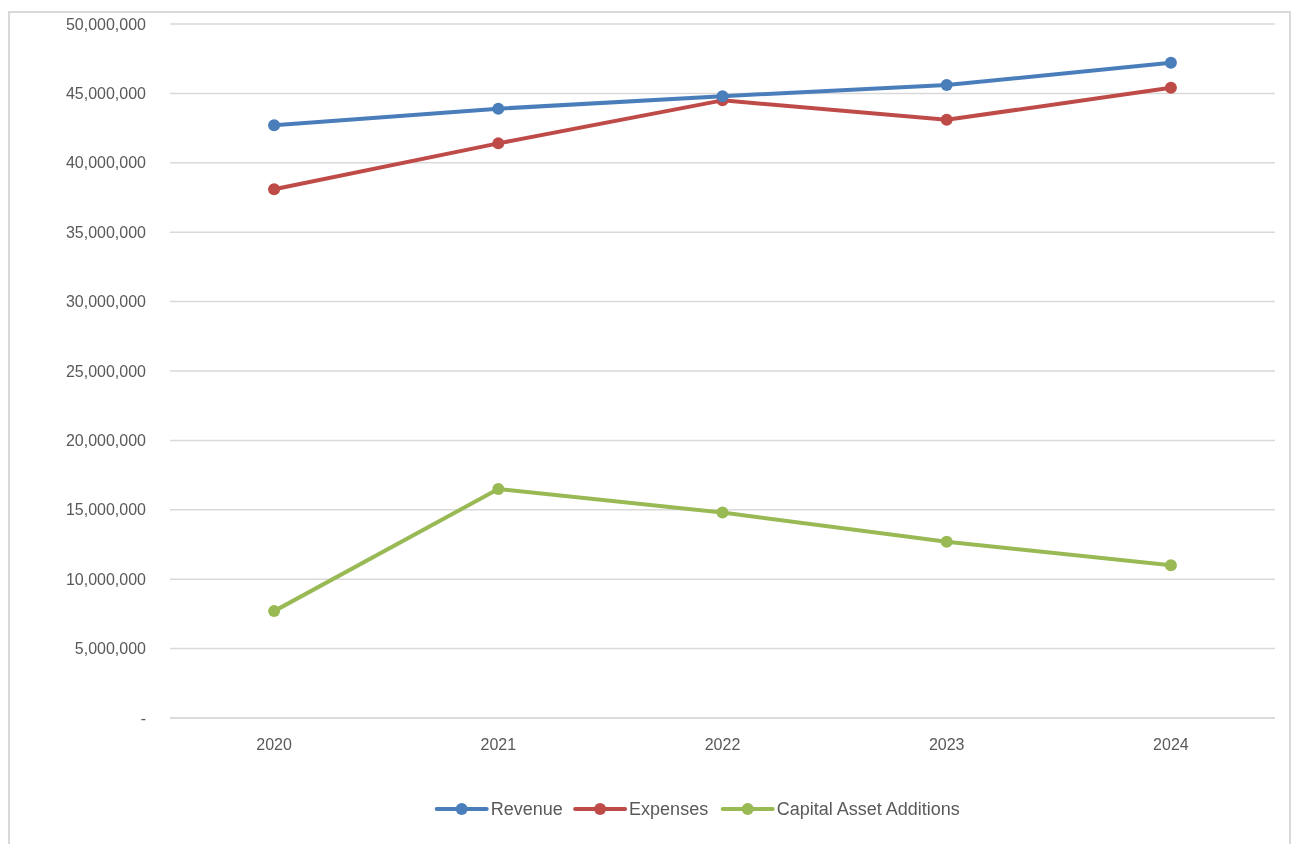 The height and width of the screenshot is (844, 1304). I want to click on x-tick-label: 2024, so click(1171, 744).